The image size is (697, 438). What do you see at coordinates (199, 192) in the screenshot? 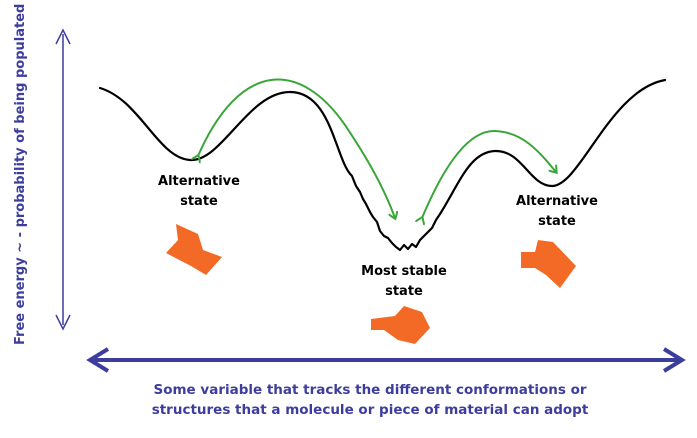
I see `left-state-label: Alternative state` at bounding box center [199, 192].